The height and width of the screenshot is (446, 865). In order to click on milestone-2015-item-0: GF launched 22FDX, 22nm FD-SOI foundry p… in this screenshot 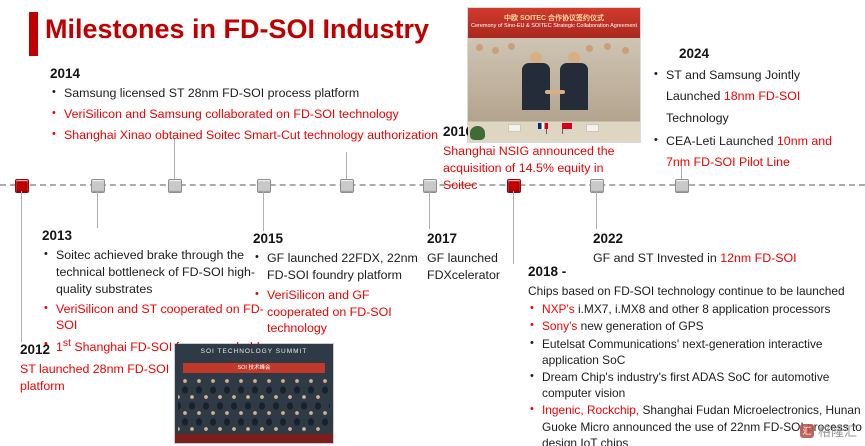, I will do `click(337, 267)`.